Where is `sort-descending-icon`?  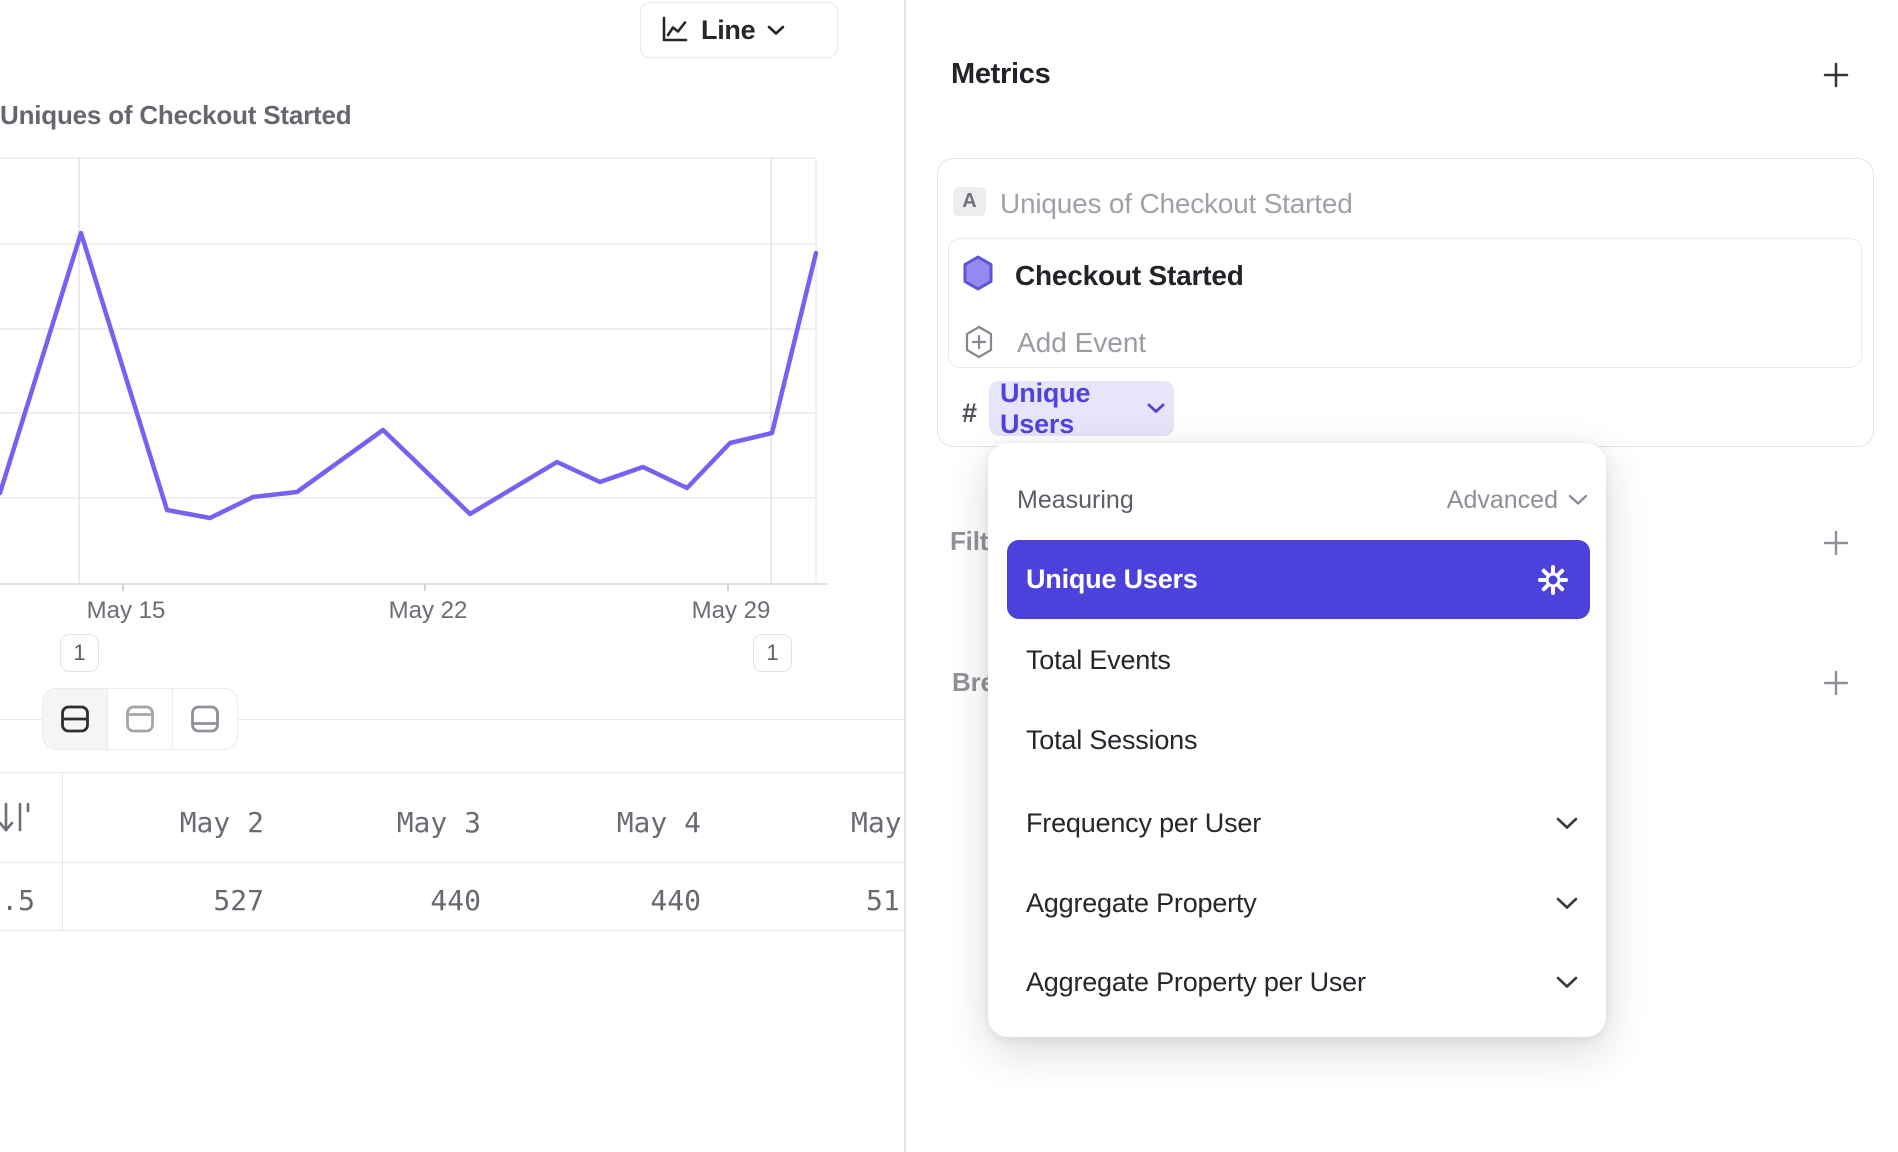
sort-descending-icon is located at coordinates (17, 818).